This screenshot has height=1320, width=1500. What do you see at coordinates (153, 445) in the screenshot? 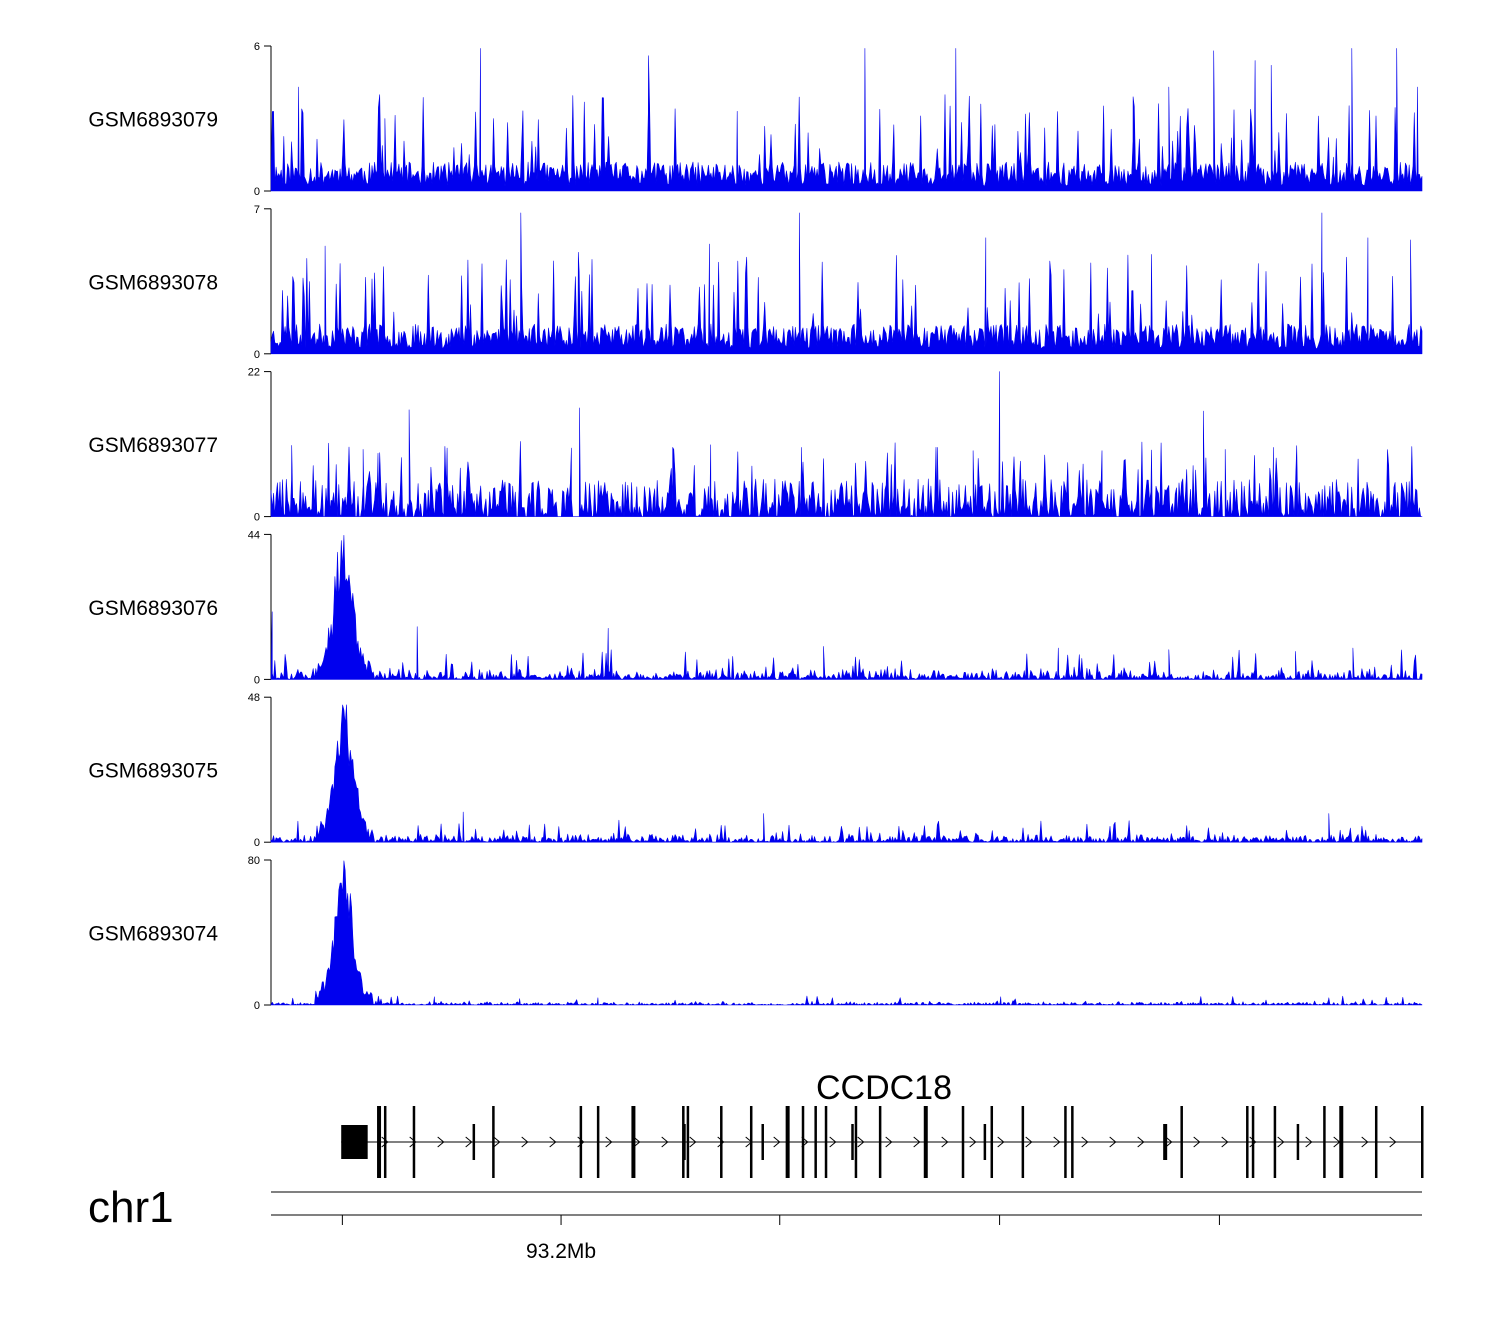
I see `track-label: GSM6893077` at bounding box center [153, 445].